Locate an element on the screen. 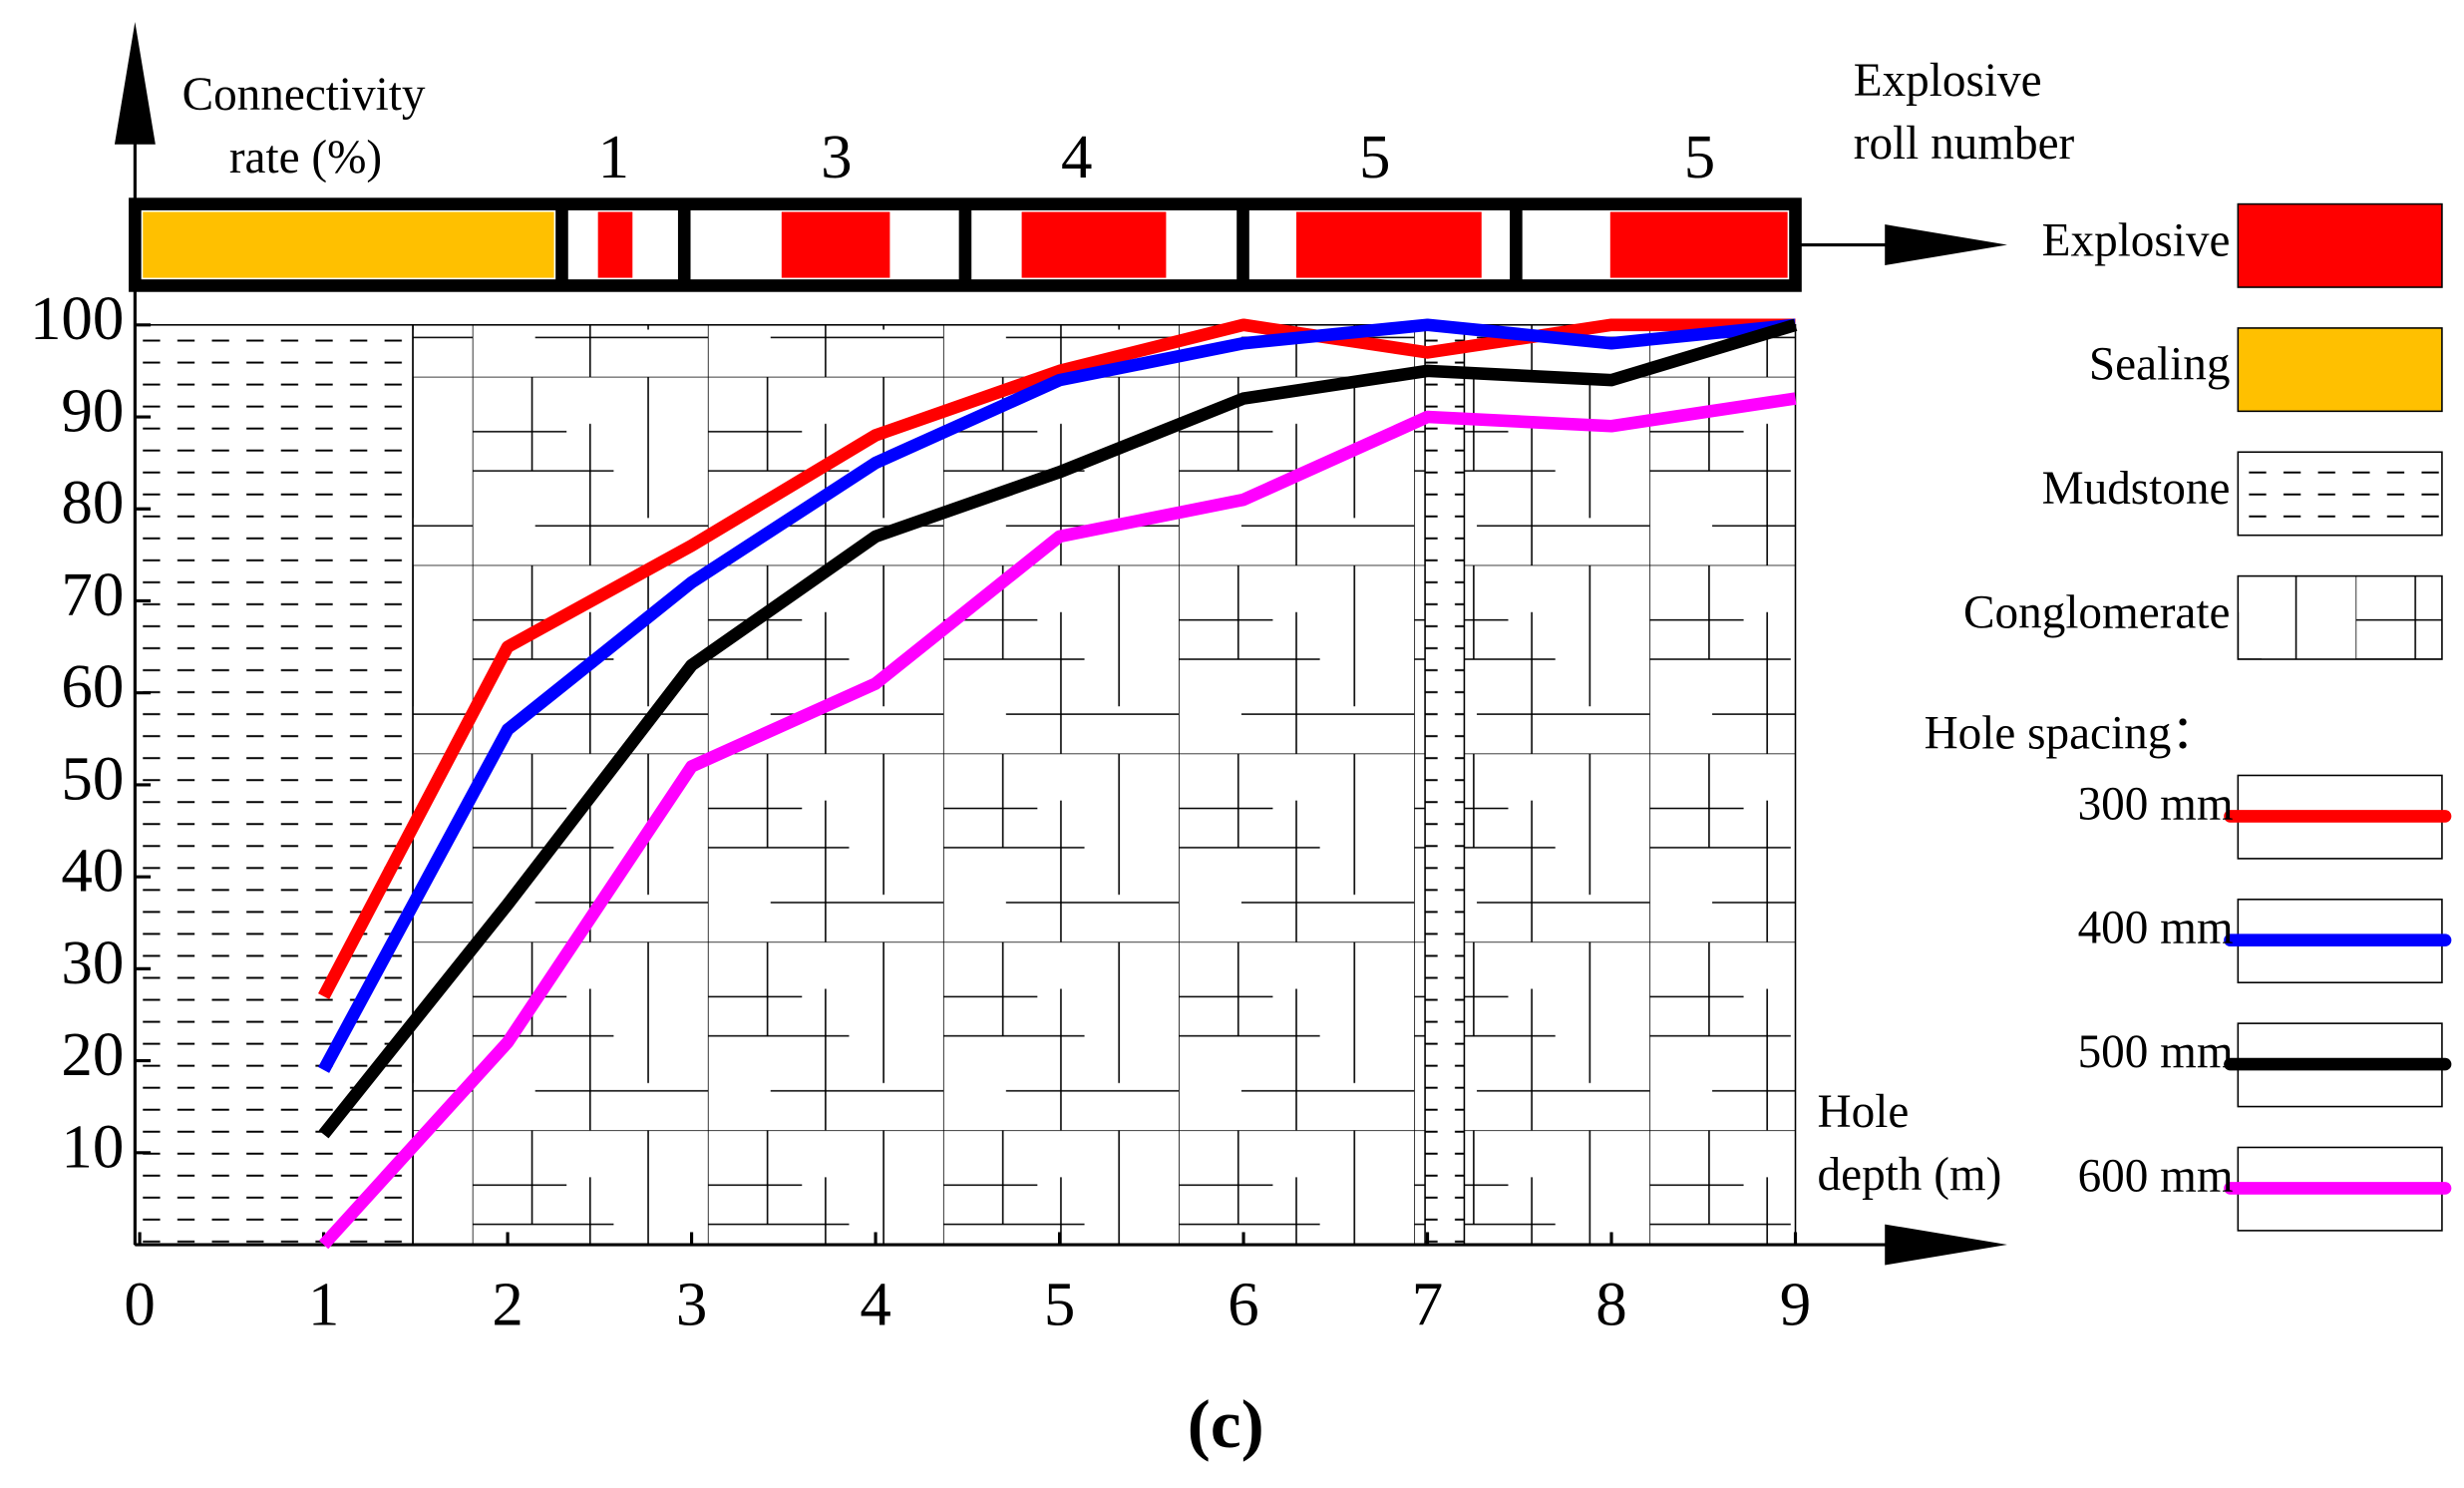  y-tick-label: 90 is located at coordinates (92, 410).